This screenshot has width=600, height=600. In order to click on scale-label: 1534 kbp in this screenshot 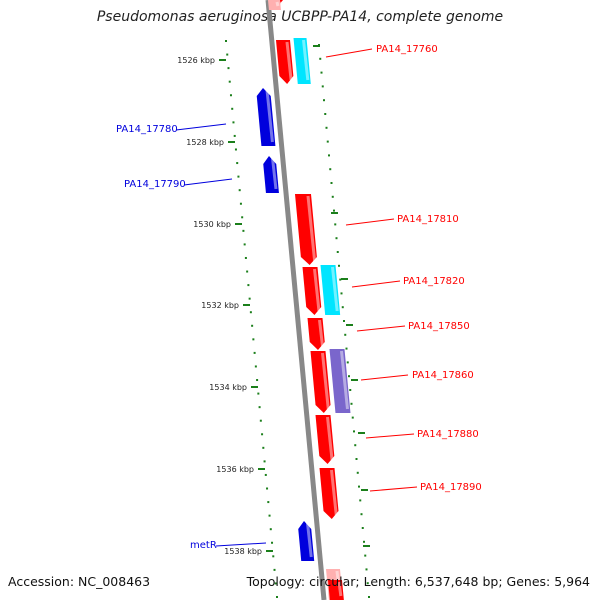, I will do `click(228, 387)`.